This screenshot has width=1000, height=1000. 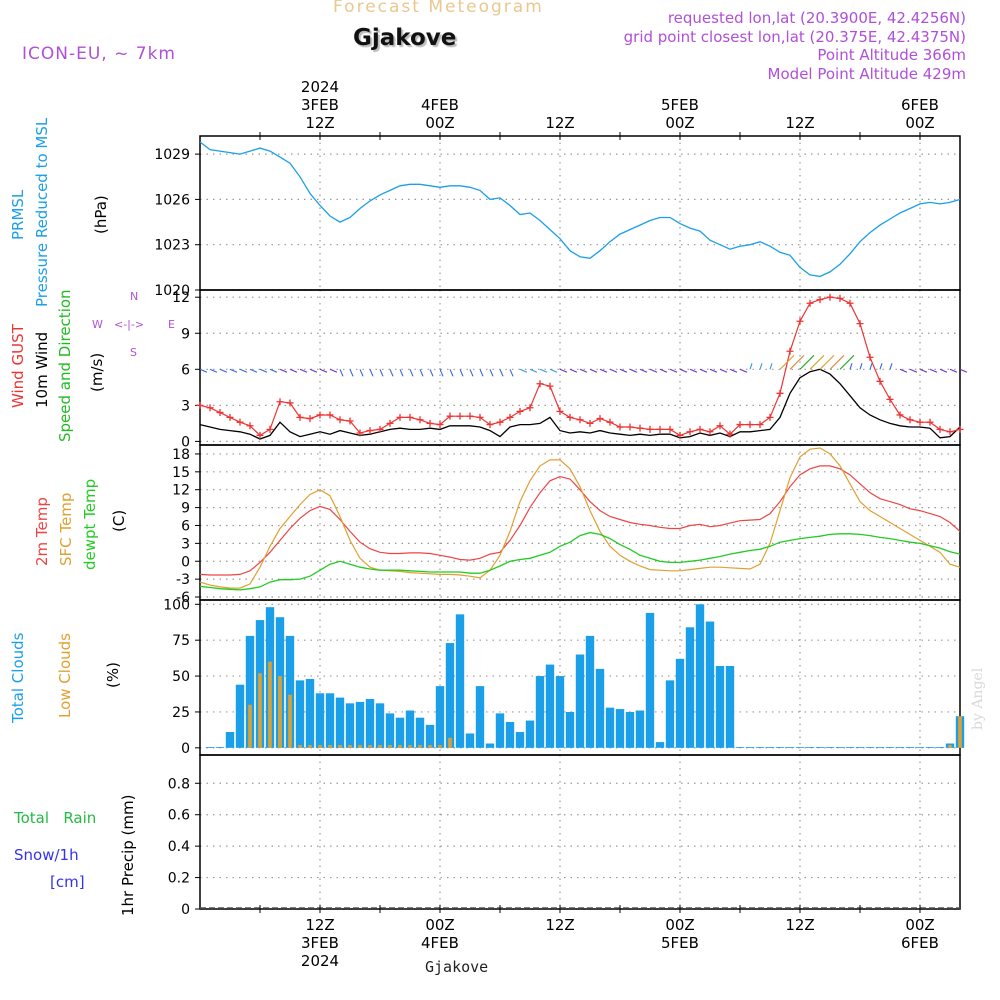 I want to click on snow-label: Snow/1h, so click(x=46, y=855).